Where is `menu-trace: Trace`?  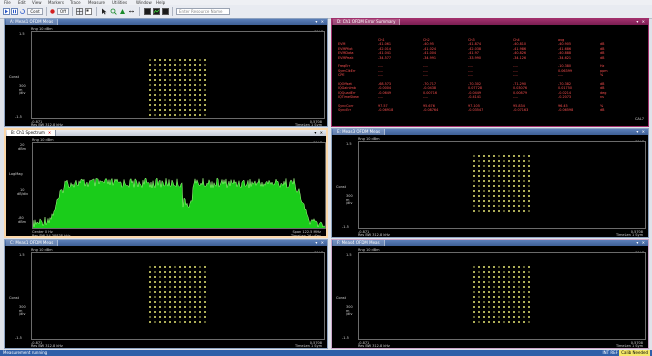
menu-trace: Trace is located at coordinates (75, 2).